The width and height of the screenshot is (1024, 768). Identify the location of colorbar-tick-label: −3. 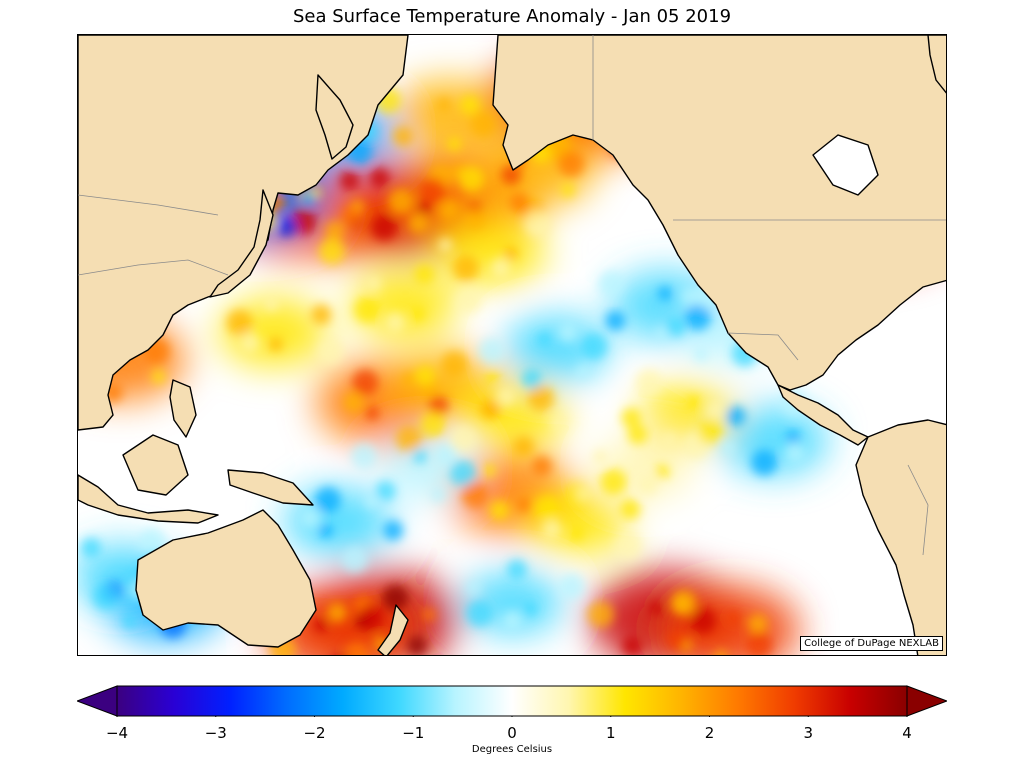
(215, 733).